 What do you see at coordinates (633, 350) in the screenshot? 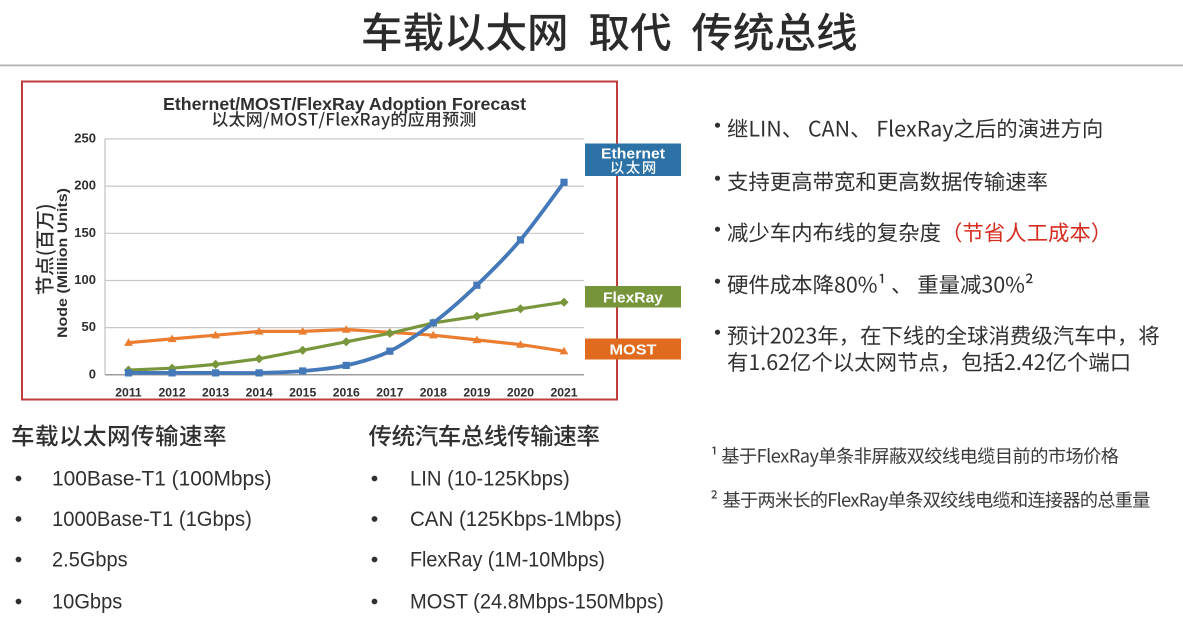
I see `svg-text: MOST` at bounding box center [633, 350].